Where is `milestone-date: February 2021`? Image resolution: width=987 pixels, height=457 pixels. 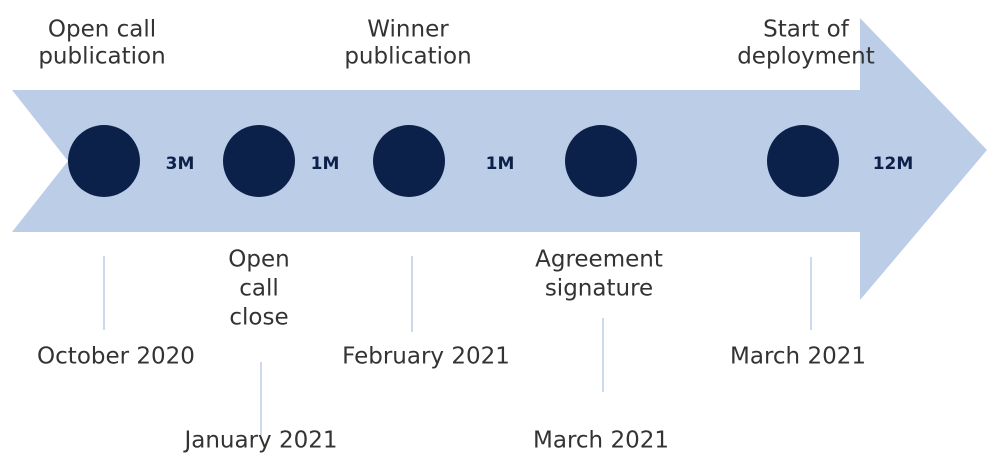
milestone-date: February 2021 is located at coordinates (426, 357).